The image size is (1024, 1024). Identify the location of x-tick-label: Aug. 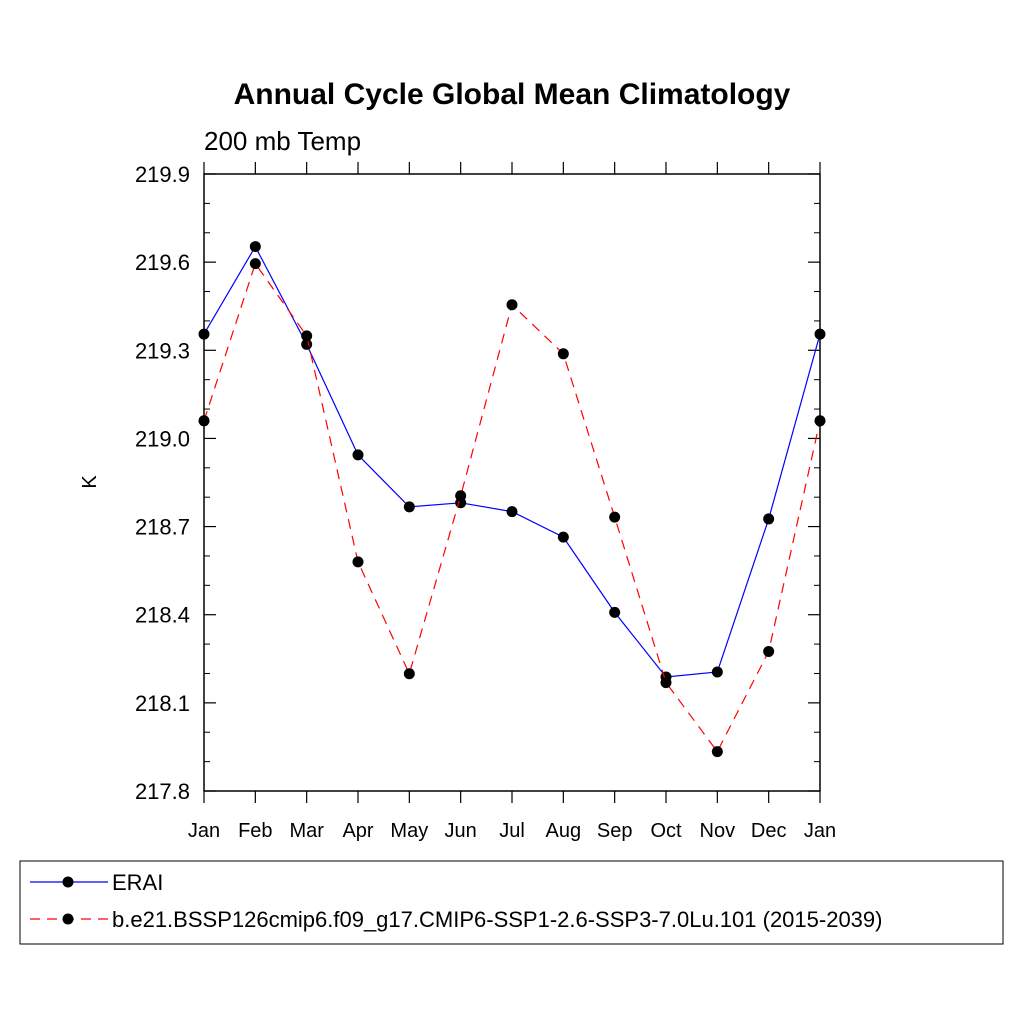
(564, 831).